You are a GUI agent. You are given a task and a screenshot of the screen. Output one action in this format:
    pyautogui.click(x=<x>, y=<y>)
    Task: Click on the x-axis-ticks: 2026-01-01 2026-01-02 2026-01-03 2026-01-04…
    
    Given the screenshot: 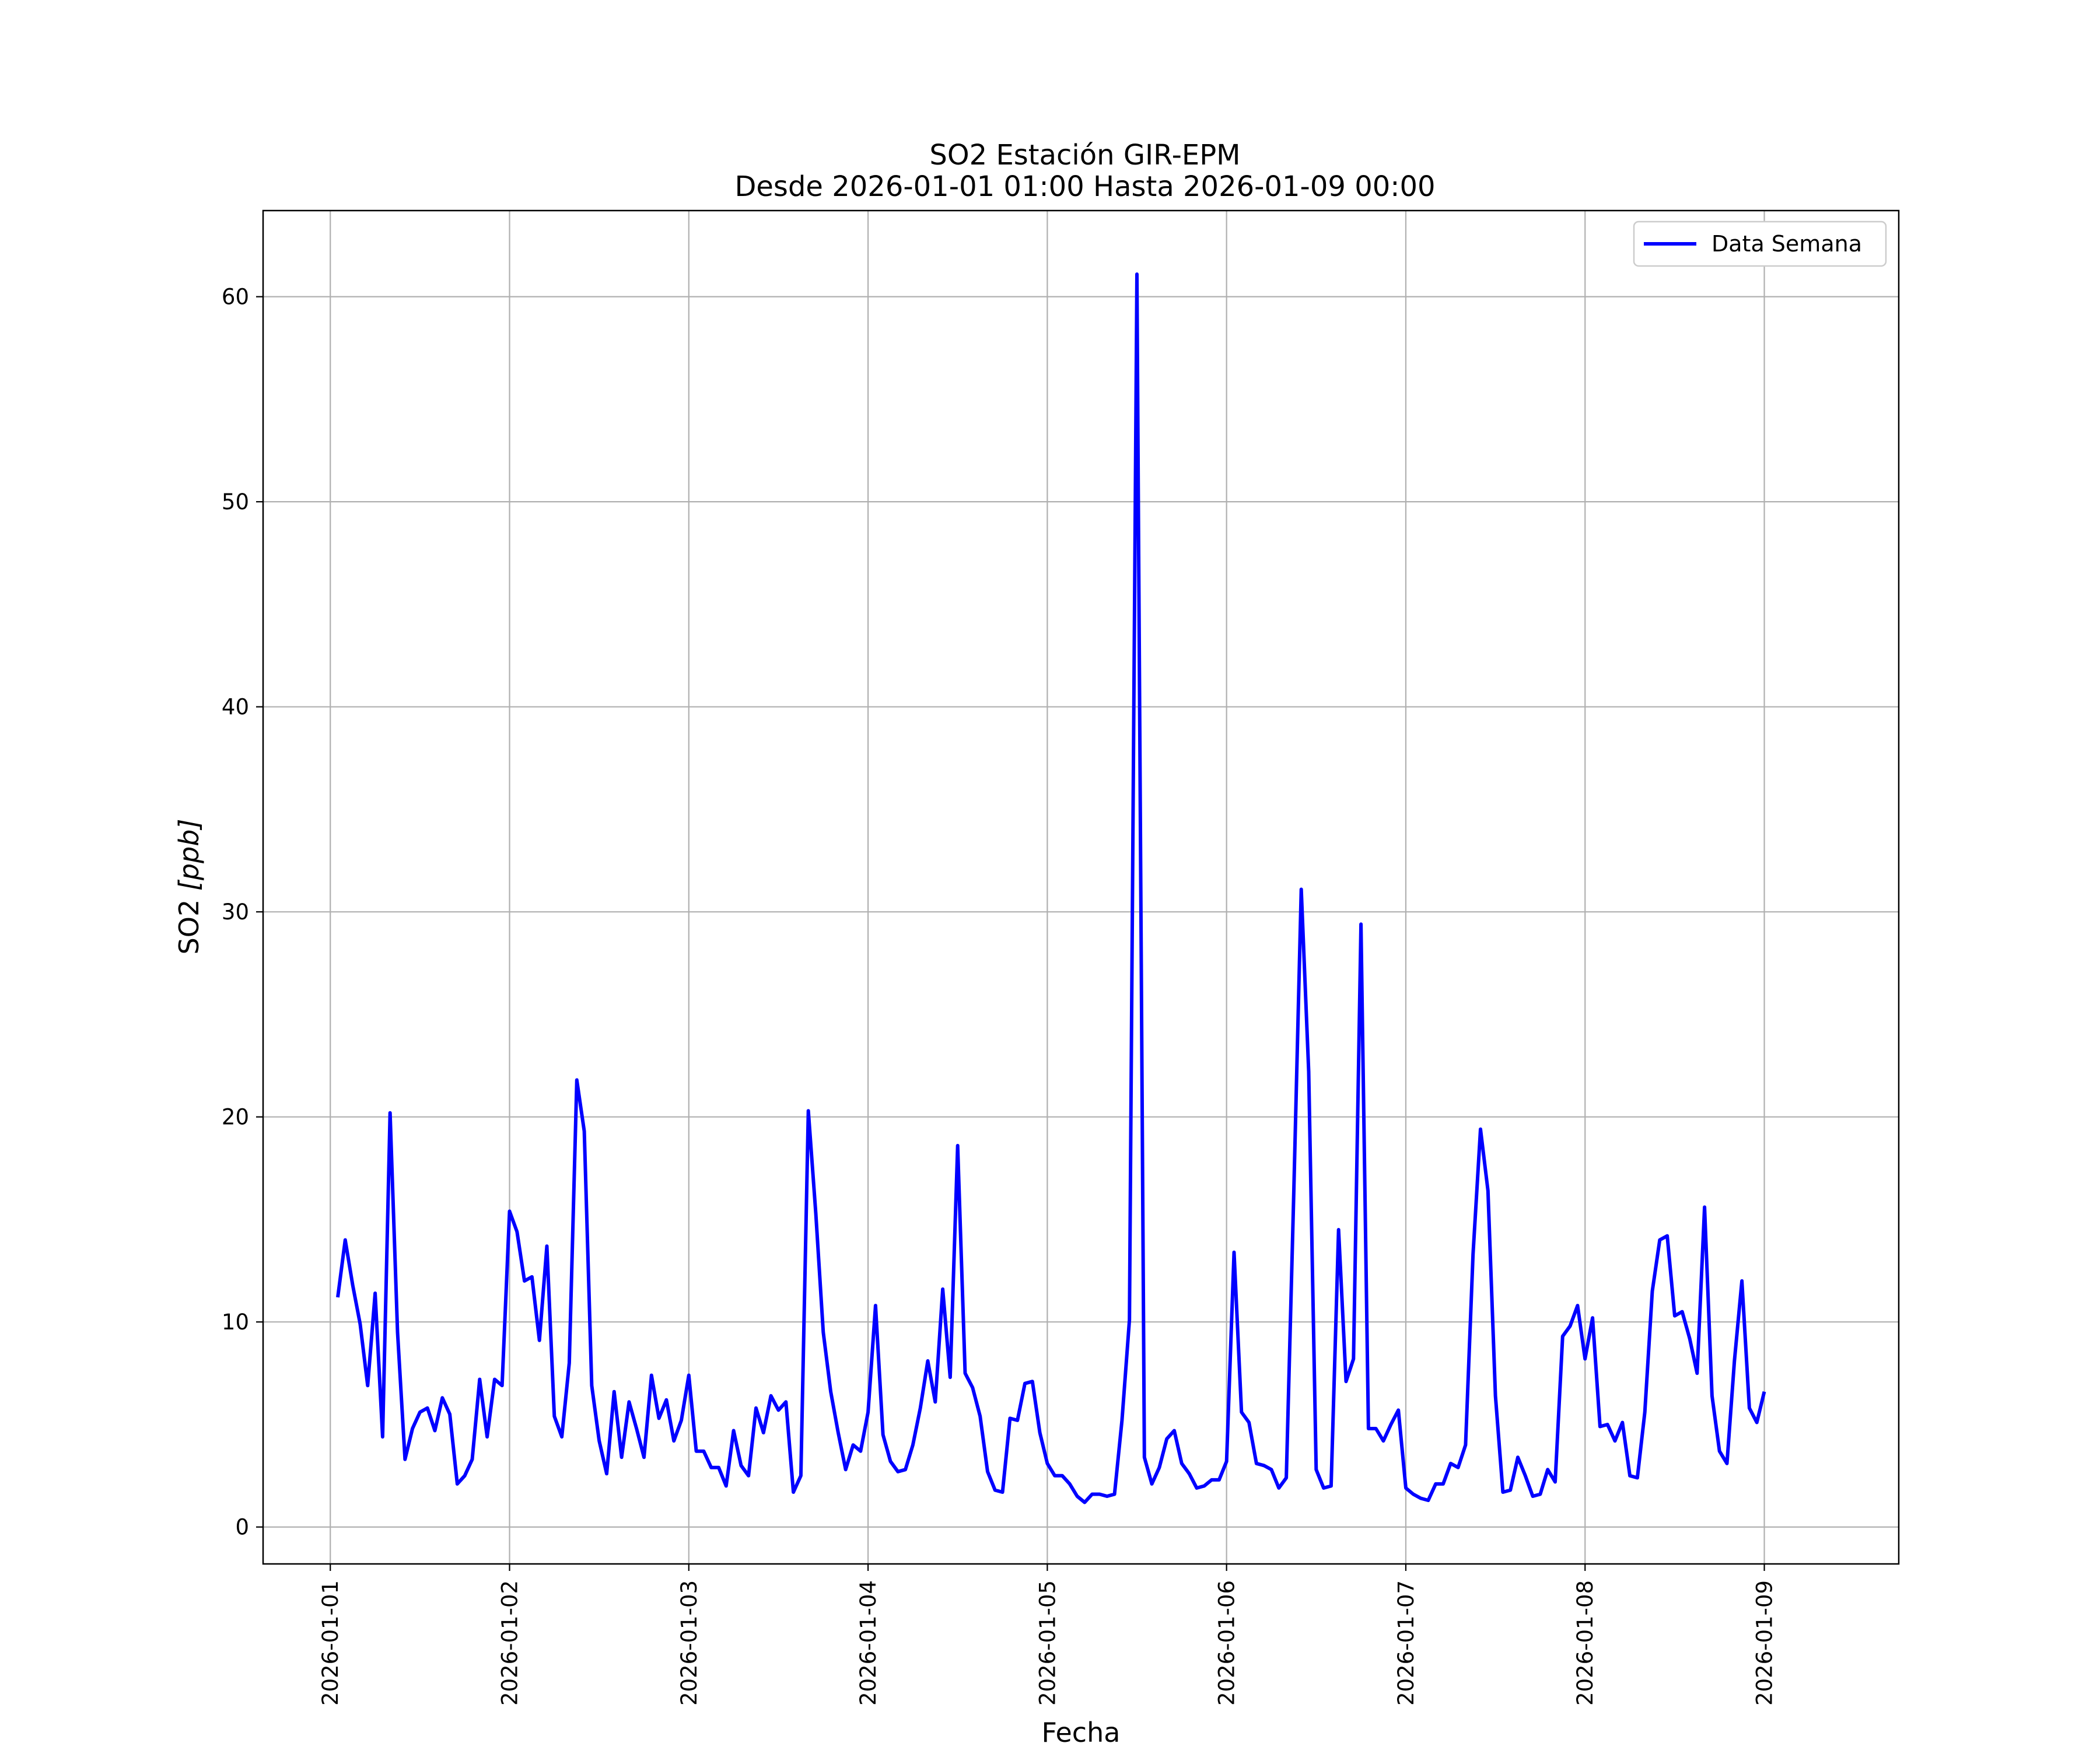 What is the action you would take?
    pyautogui.click(x=1047, y=1635)
    